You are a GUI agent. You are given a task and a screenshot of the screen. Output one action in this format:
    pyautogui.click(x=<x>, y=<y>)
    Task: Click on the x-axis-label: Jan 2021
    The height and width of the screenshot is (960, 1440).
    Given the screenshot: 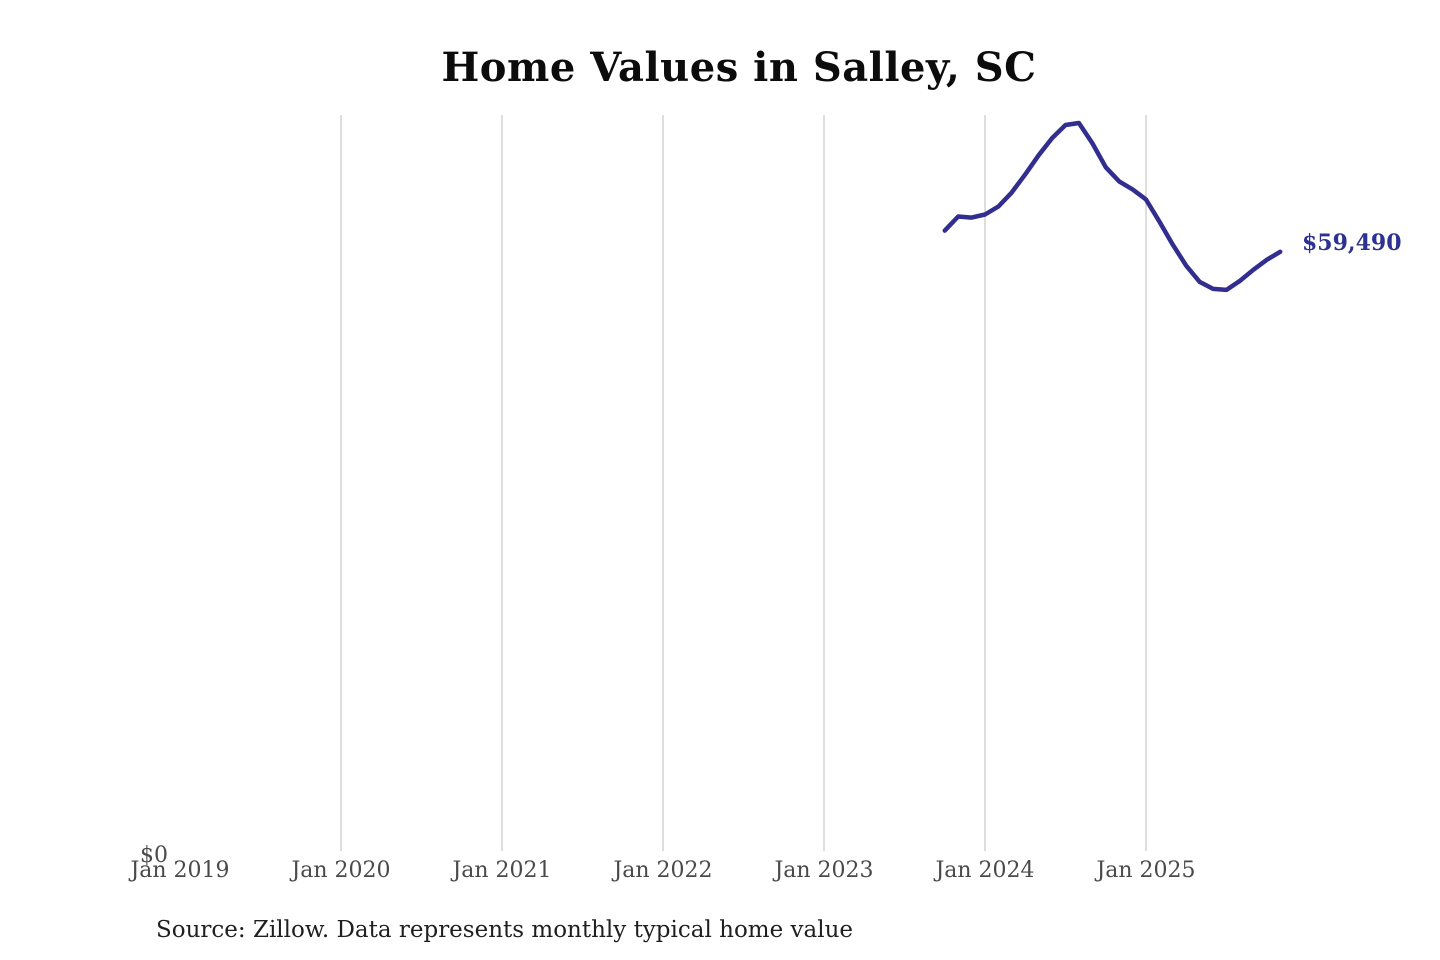 What is the action you would take?
    pyautogui.click(x=502, y=870)
    